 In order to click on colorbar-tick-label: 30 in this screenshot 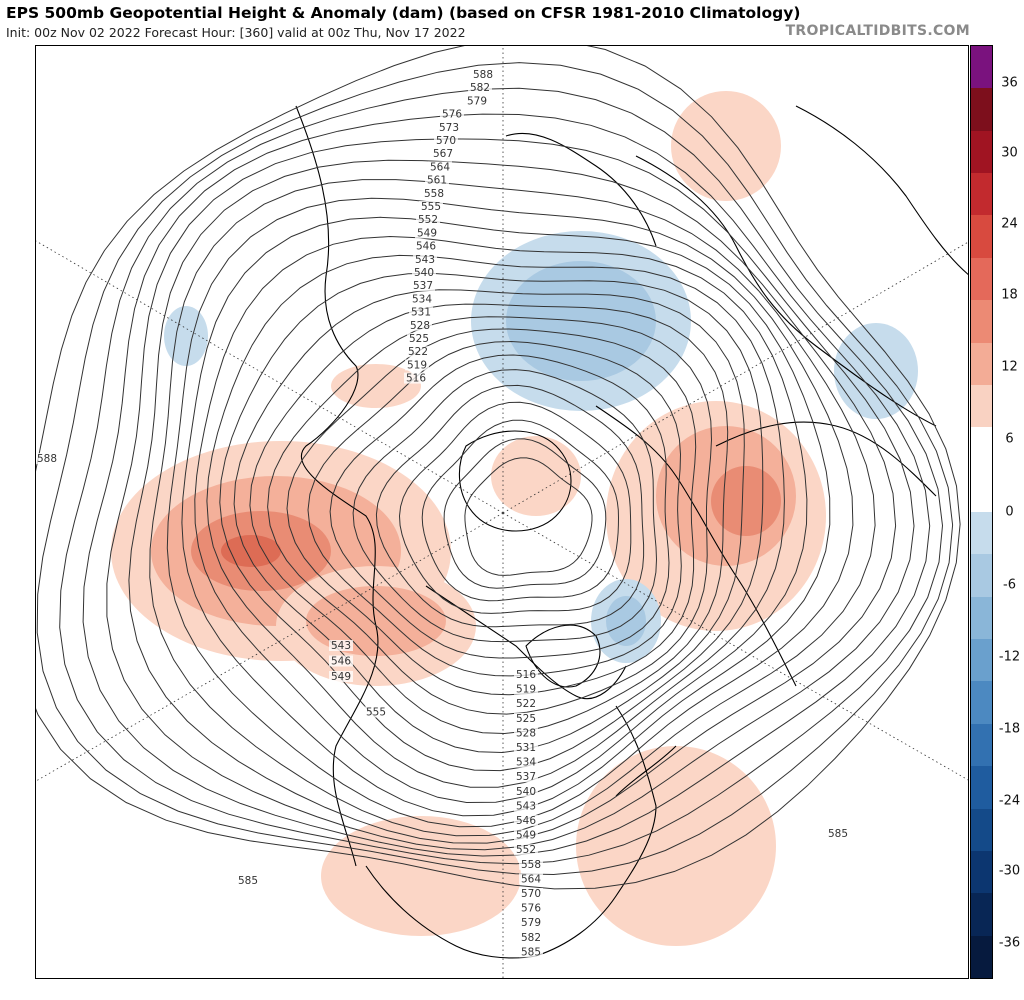, I will do `click(1009, 153)`.